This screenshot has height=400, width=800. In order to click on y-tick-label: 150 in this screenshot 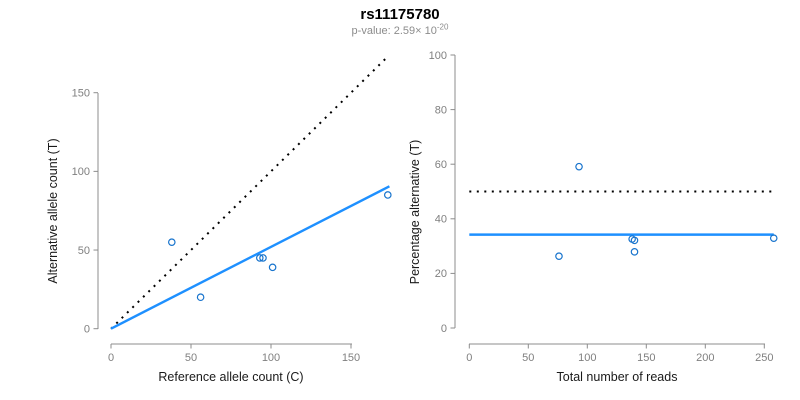, I will do `click(81, 94)`.